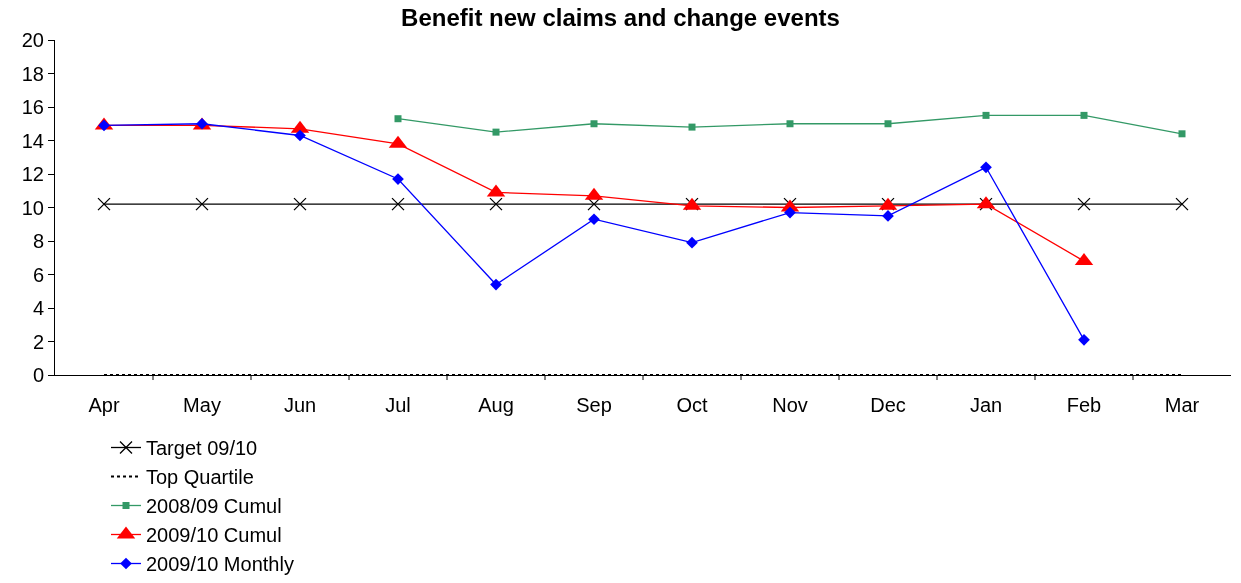 The height and width of the screenshot is (583, 1241). Describe the element at coordinates (104, 405) in the screenshot. I see `x-tick-label: Apr` at that location.